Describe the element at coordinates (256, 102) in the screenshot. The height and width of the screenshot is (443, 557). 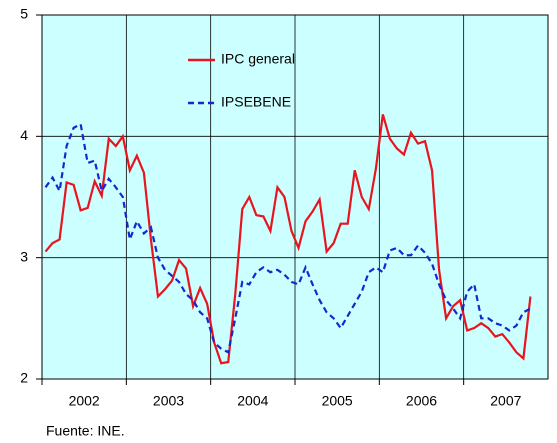
I see `legend-label: IPSEBENE` at that location.